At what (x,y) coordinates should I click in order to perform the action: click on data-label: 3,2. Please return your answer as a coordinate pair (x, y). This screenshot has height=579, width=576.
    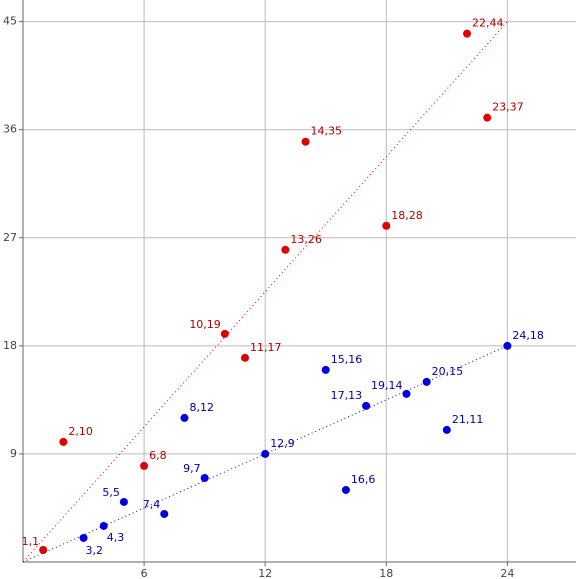
    Looking at the image, I should click on (95, 550).